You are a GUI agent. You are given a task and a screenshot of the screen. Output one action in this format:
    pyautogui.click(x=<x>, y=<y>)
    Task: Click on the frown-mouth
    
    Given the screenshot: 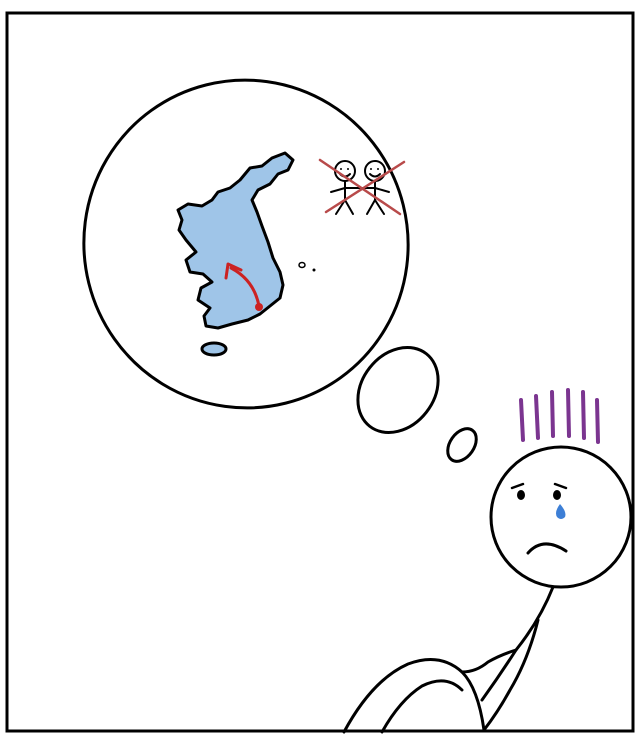 What is the action you would take?
    pyautogui.click(x=547, y=548)
    